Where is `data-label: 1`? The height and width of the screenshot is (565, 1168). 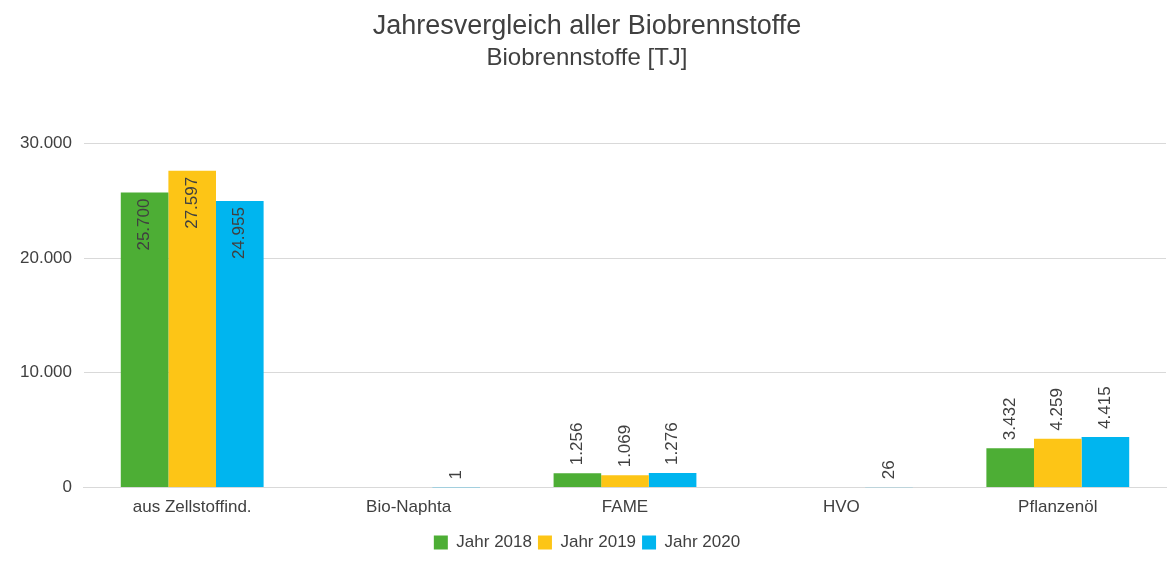
data-label: 1 is located at coordinates (455, 475).